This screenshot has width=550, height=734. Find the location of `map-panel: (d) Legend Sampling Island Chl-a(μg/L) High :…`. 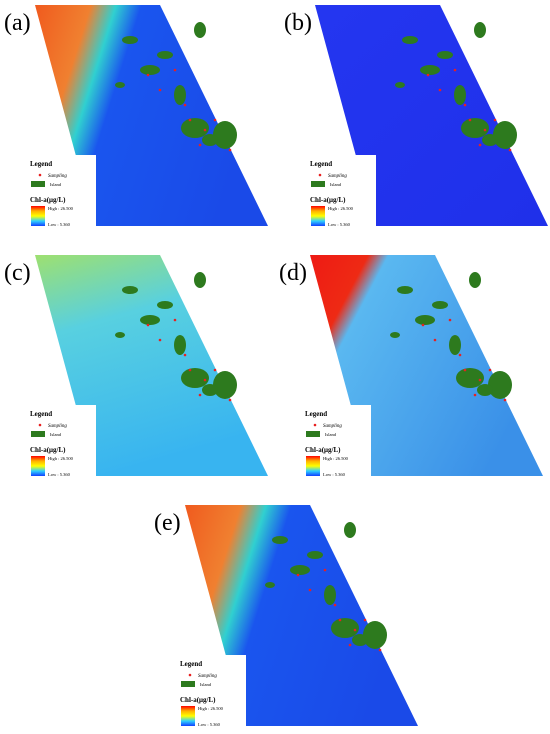

map-panel: (d) Legend Sampling Island Chl-a(μg/L) High :… is located at coordinates (411, 367).